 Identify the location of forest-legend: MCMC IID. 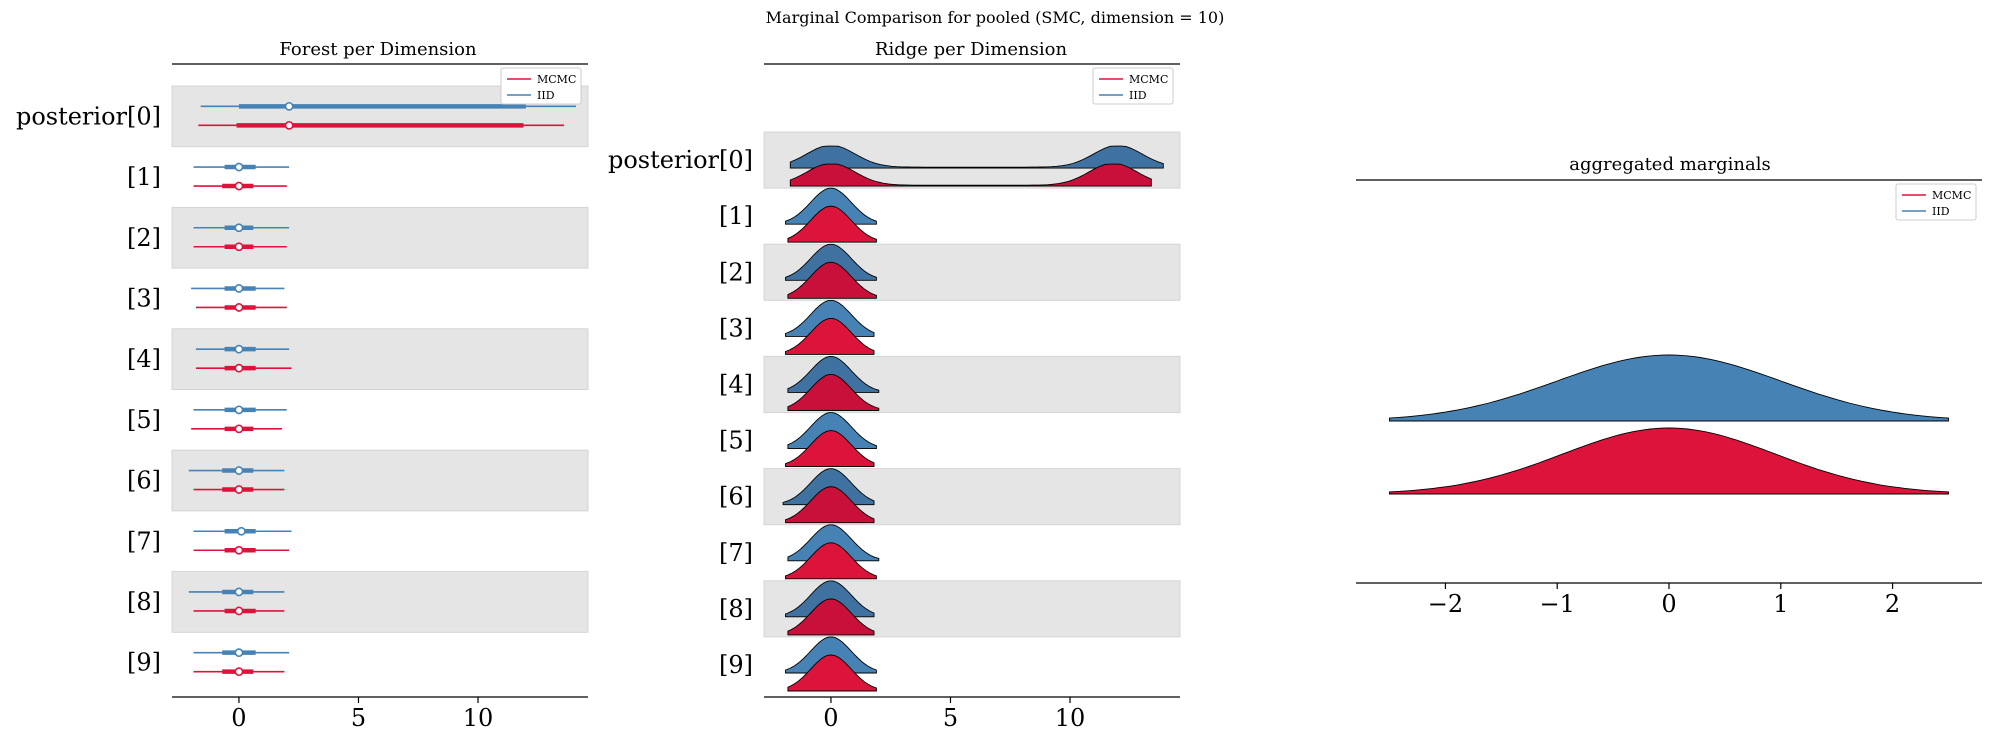
(541, 86).